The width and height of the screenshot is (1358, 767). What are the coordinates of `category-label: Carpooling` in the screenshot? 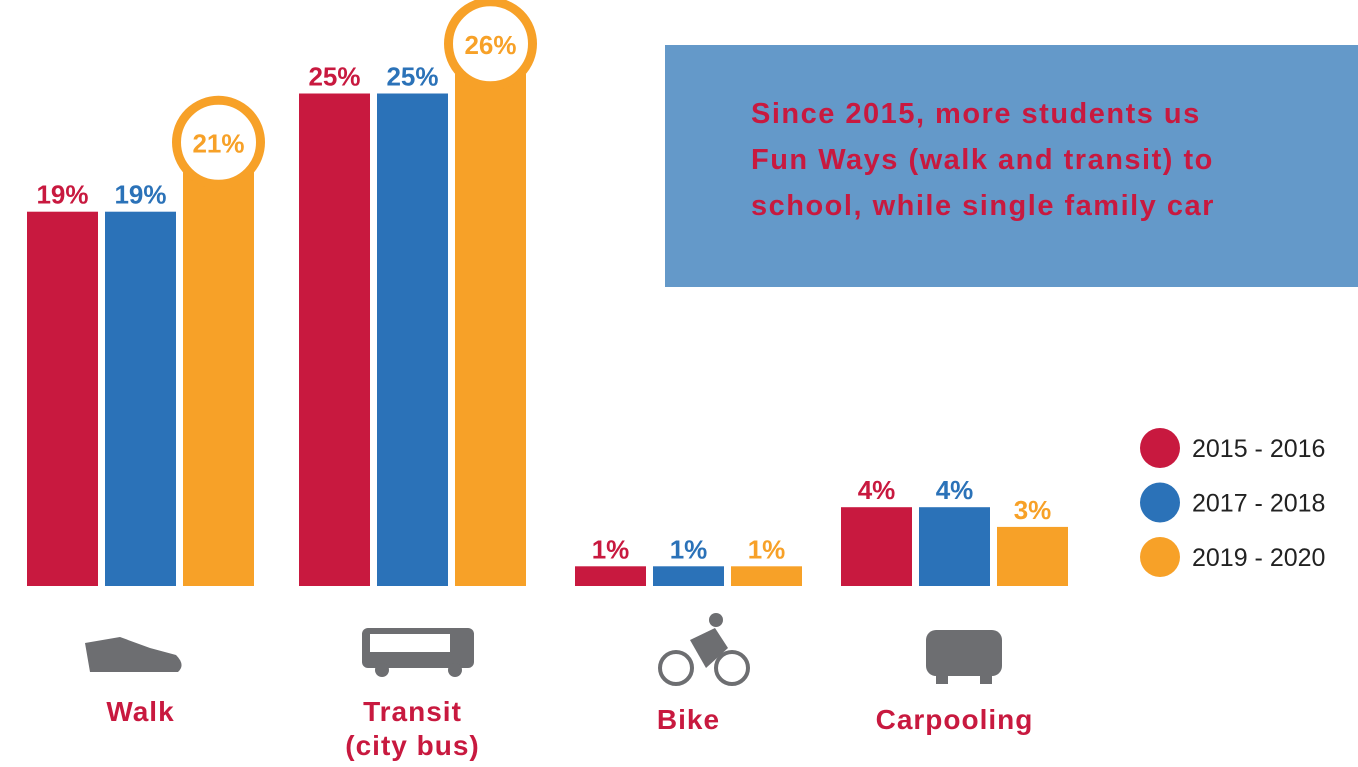 It's located at (954, 719).